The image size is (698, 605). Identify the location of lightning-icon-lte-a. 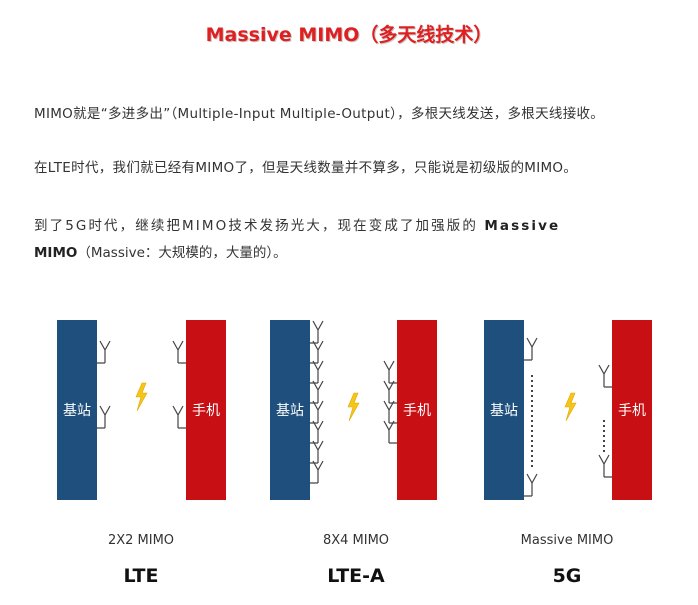
(353, 407).